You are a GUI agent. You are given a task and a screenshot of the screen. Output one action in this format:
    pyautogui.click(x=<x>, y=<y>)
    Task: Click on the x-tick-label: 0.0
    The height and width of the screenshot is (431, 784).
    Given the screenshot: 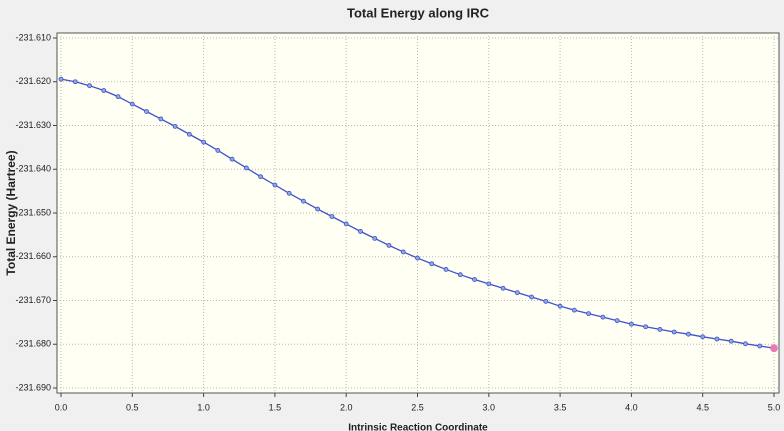 What is the action you would take?
    pyautogui.click(x=61, y=407)
    